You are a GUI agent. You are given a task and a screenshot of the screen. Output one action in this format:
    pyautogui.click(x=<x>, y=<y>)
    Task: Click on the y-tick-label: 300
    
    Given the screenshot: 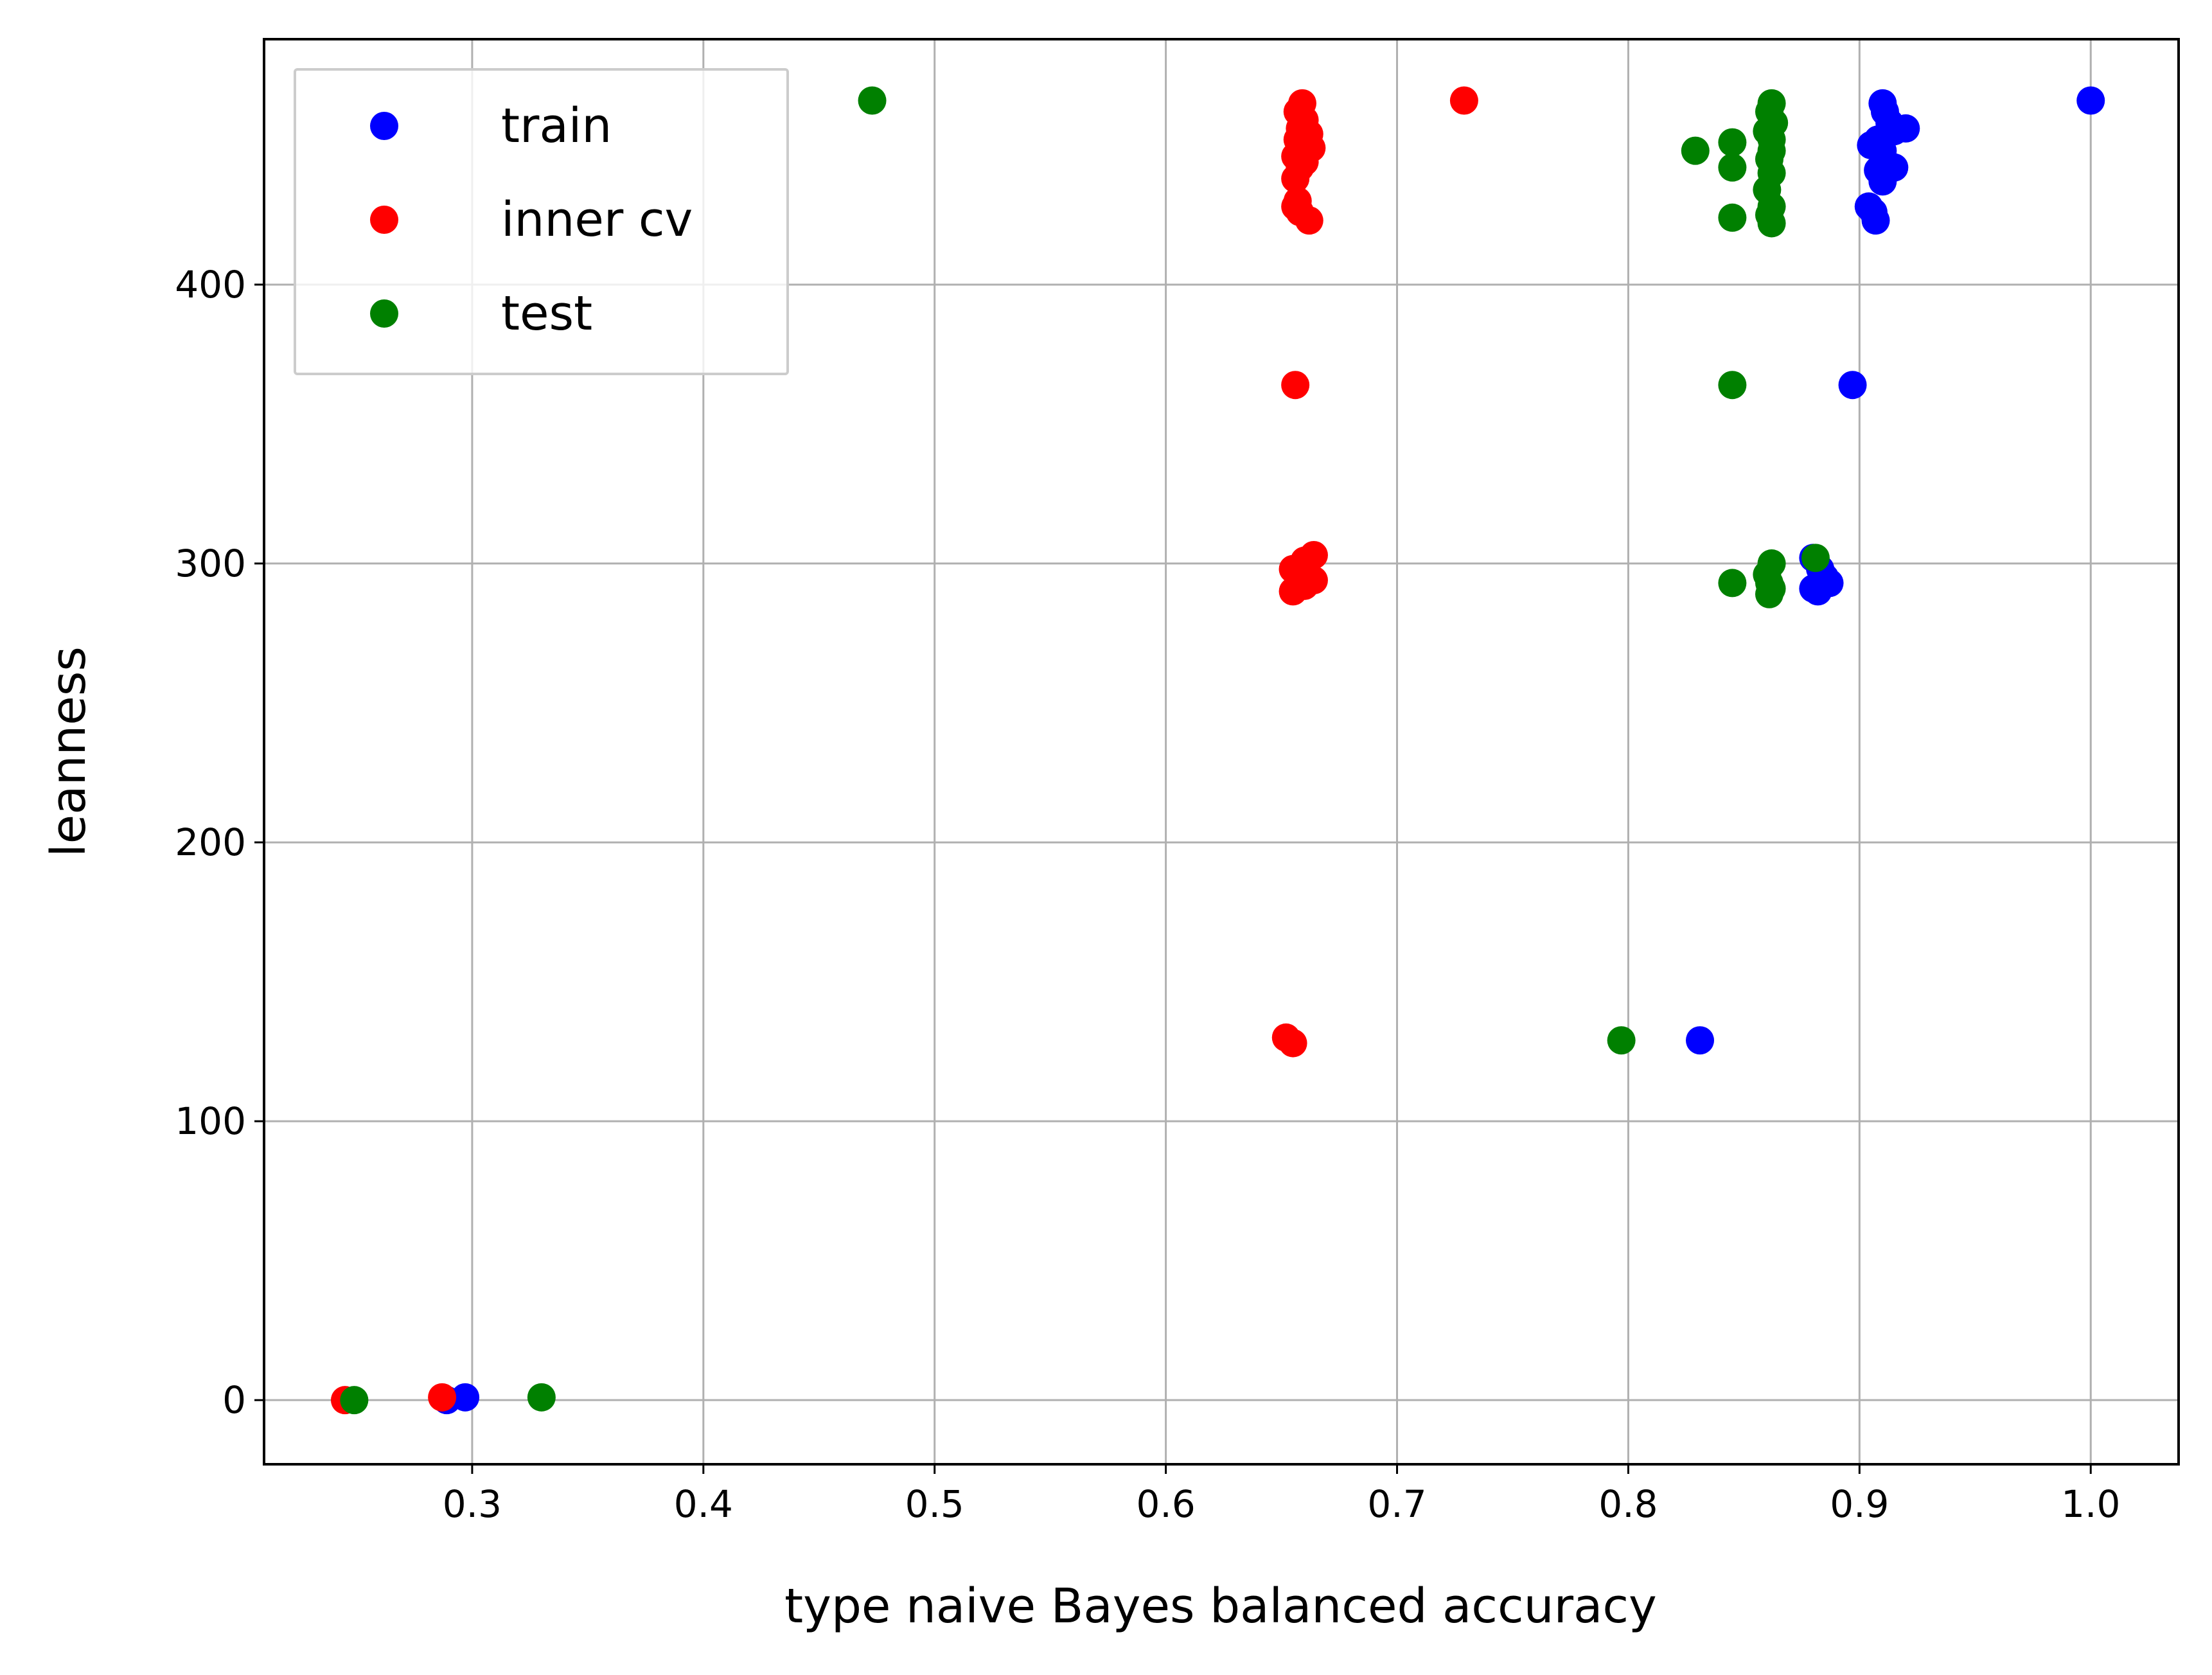 What is the action you would take?
    pyautogui.click(x=210, y=563)
    